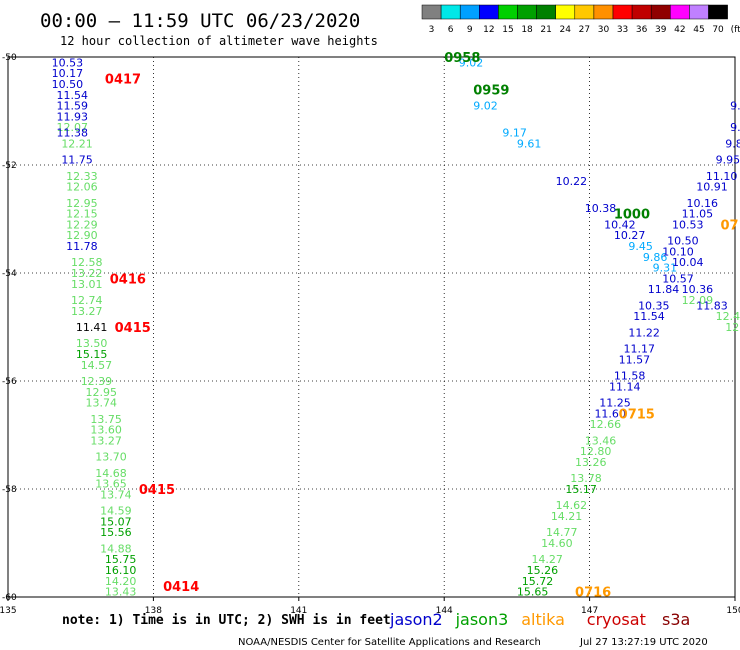 The width and height of the screenshot is (740, 650). What do you see at coordinates (87, 300) in the screenshot?
I see `swh-value-label: 12.74` at bounding box center [87, 300].